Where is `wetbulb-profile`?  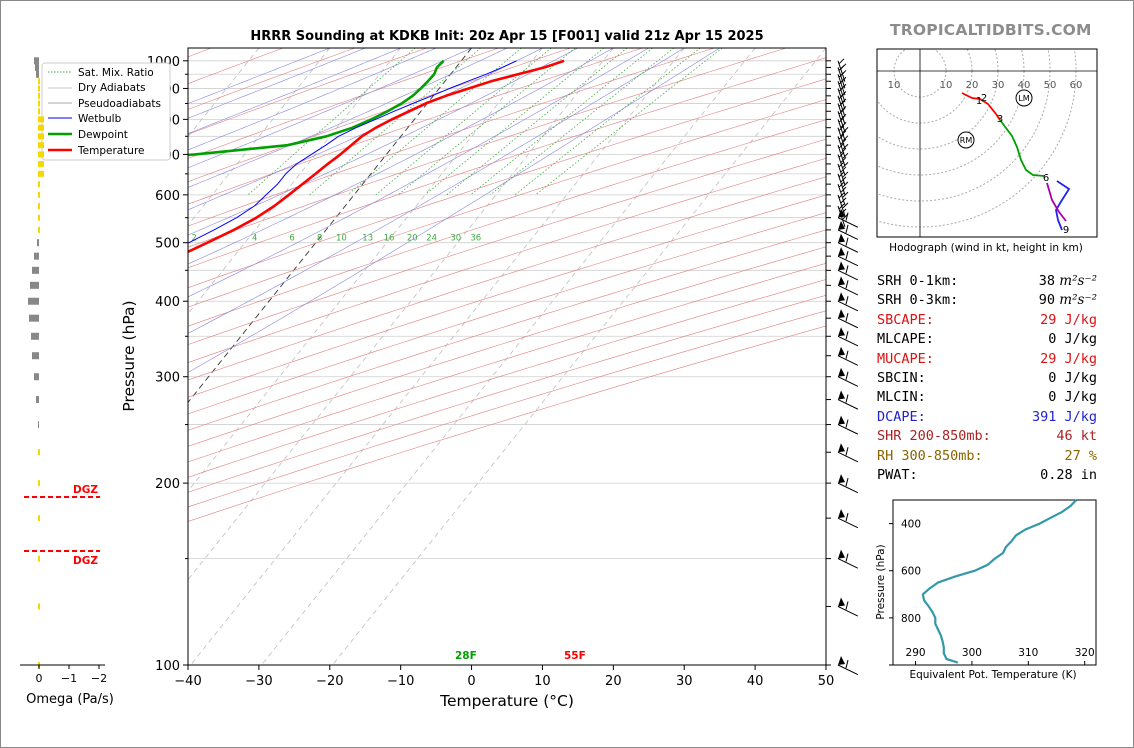 wetbulb-profile is located at coordinates (352, 152).